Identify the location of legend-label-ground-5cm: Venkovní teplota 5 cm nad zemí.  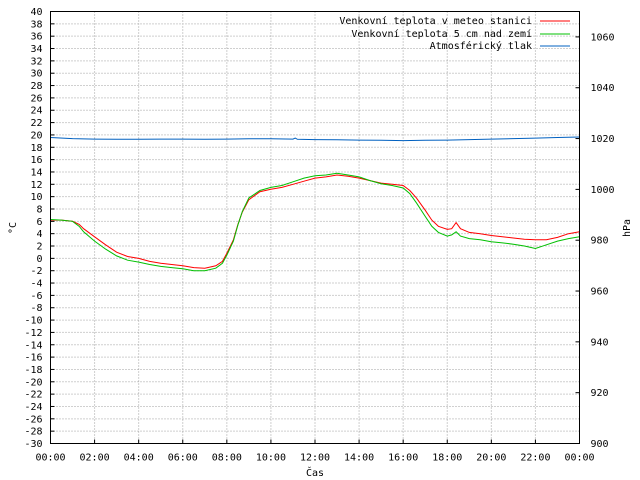
(441, 34).